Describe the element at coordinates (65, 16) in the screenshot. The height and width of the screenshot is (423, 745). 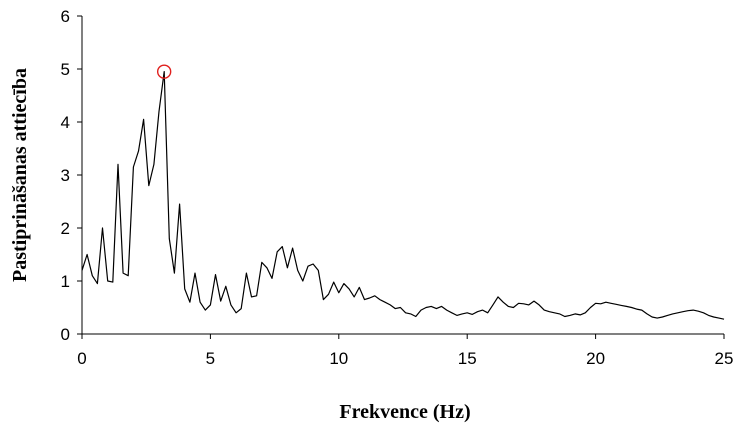
I see `y-tick-label: 6` at that location.